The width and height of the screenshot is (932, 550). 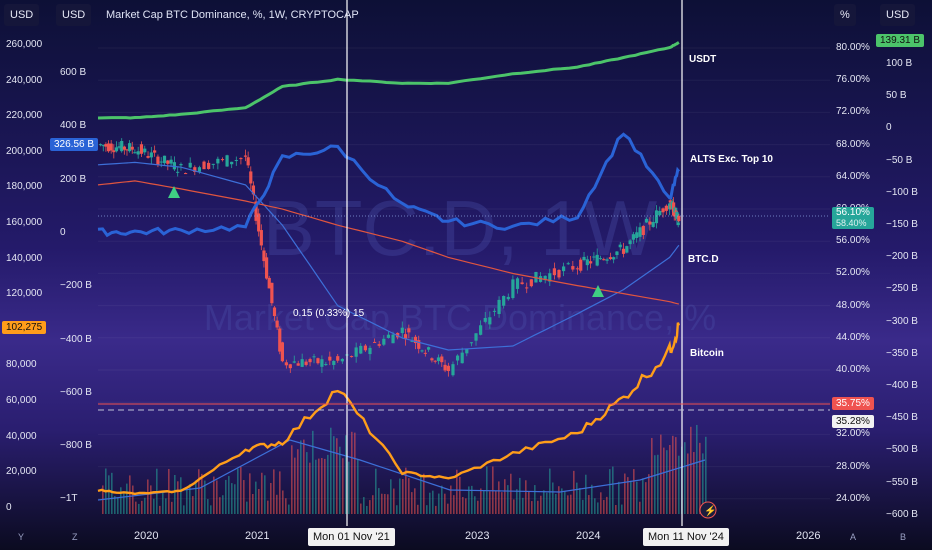 What do you see at coordinates (588, 536) in the screenshot?
I see `x-tick-2024: 2024` at bounding box center [588, 536].